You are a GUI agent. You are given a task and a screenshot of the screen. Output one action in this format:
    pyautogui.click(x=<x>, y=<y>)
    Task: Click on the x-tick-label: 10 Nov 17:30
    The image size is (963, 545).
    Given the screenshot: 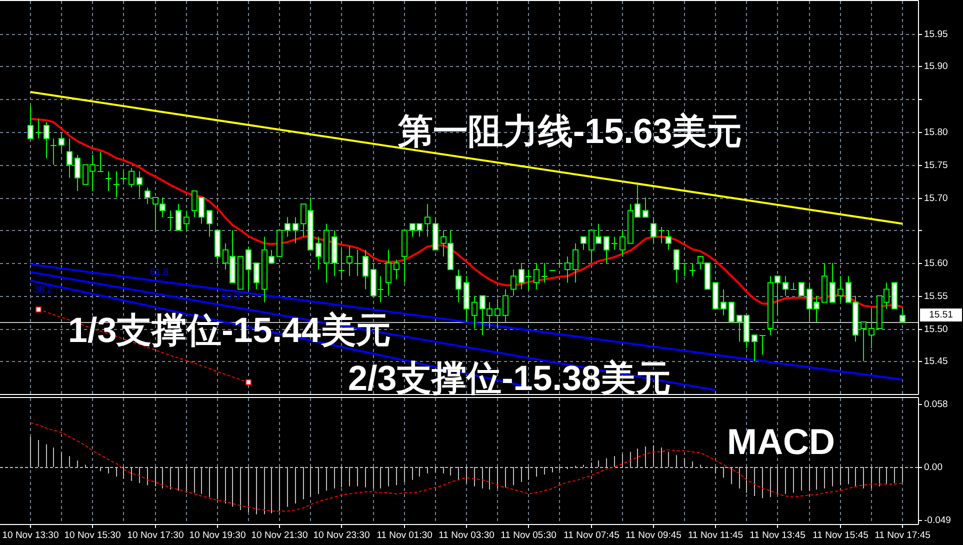 What is the action you would take?
    pyautogui.click(x=155, y=535)
    